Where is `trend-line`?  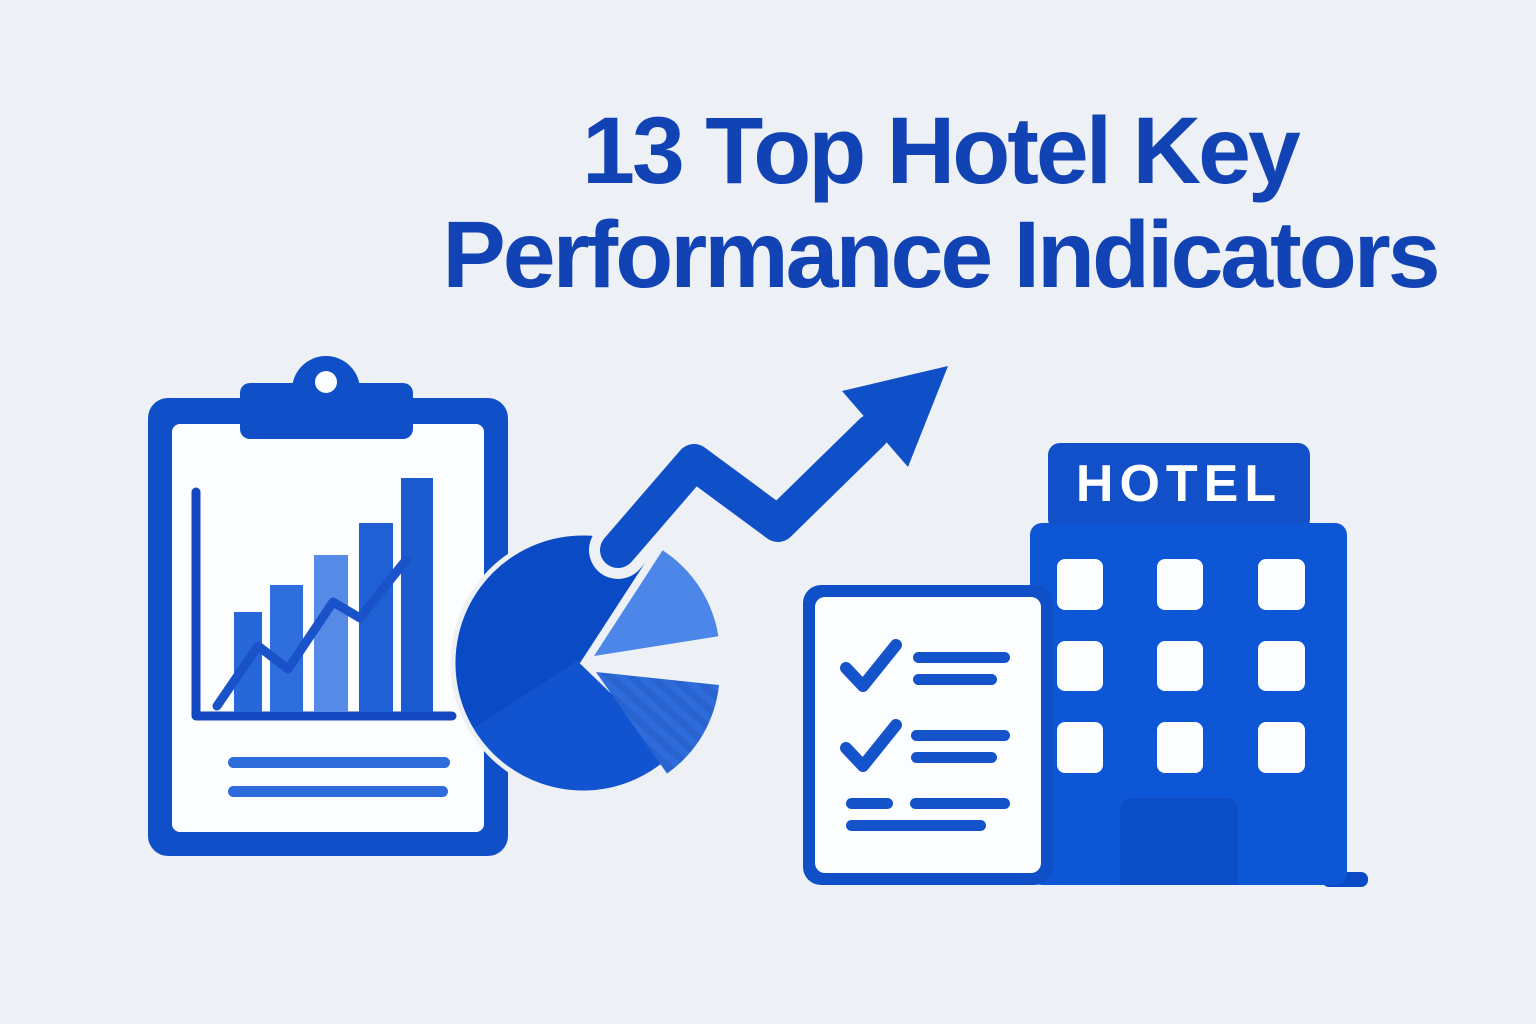 trend-line is located at coordinates (311, 633).